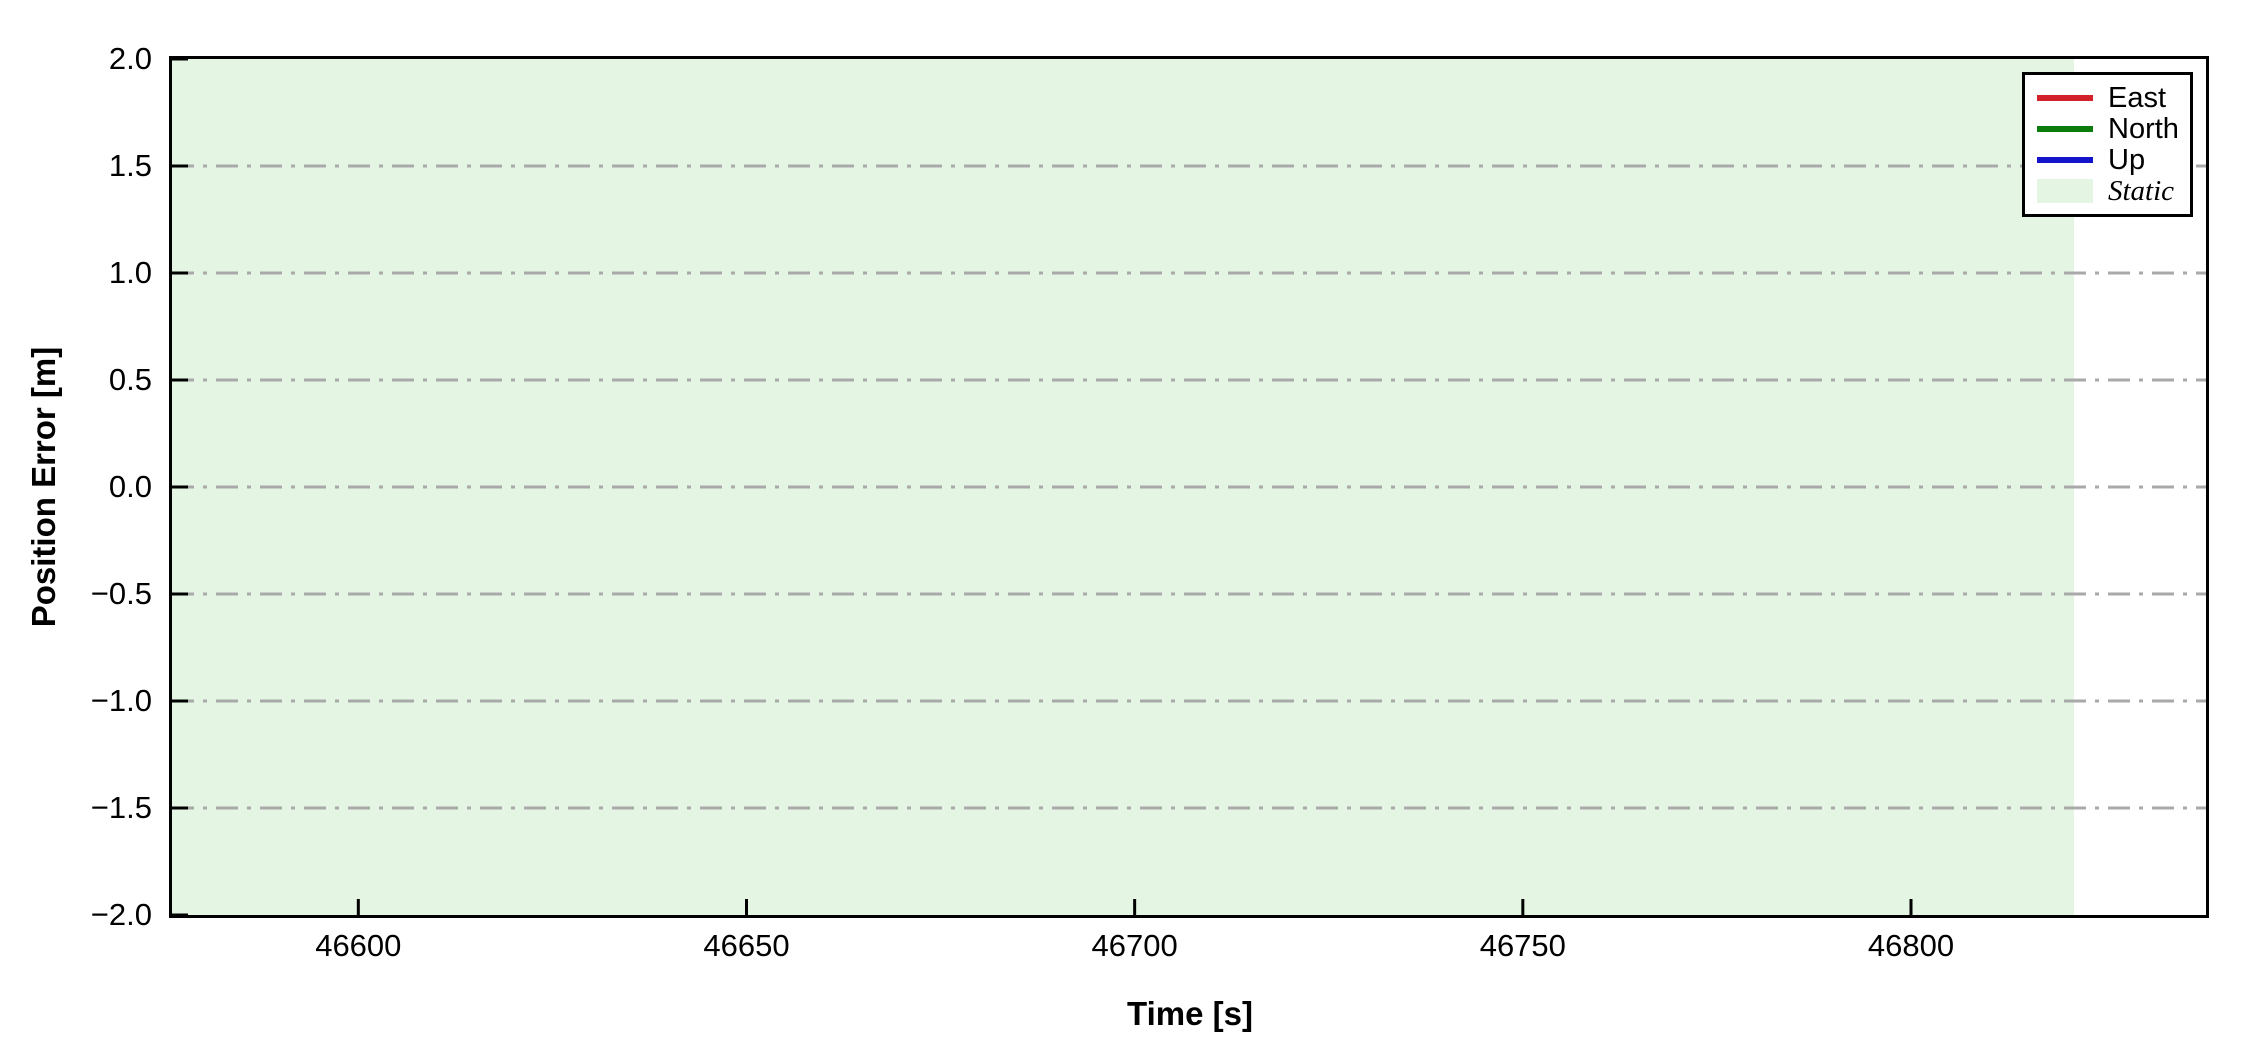  Describe the element at coordinates (358, 945) in the screenshot. I see `x-tick-label: 46600` at that location.